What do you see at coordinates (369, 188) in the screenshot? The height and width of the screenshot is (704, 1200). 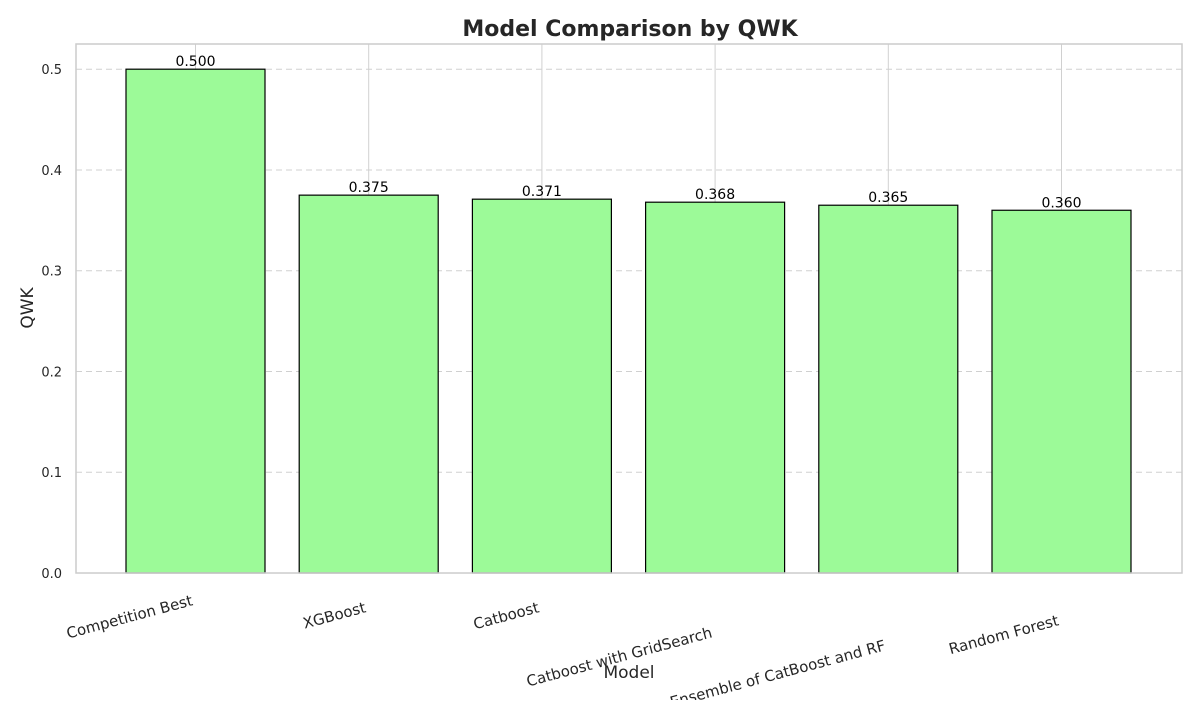 I see `bar-value-label: 0.375` at bounding box center [369, 188].